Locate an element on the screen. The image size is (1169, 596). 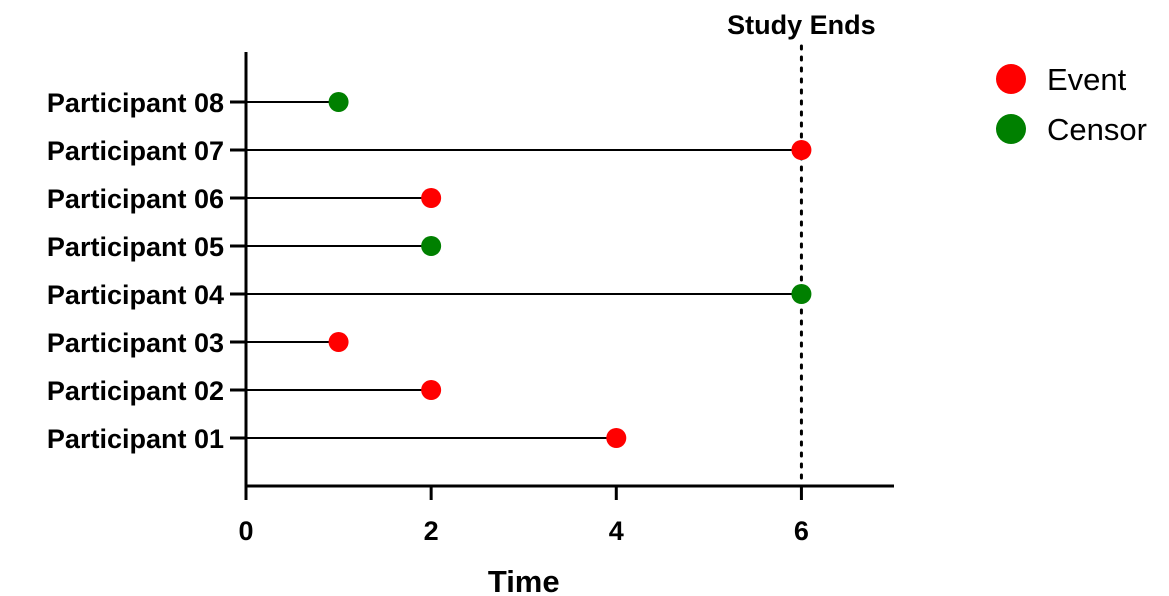
reference-line-group: Study Ends is located at coordinates (801, 249).